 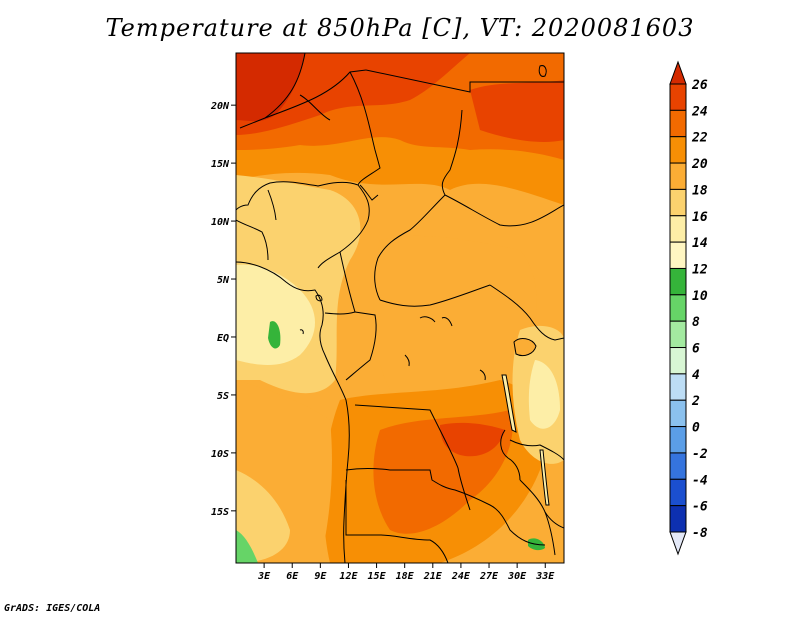 What do you see at coordinates (699, 164) in the screenshot?
I see `colorbar-label: 20` at bounding box center [699, 164].